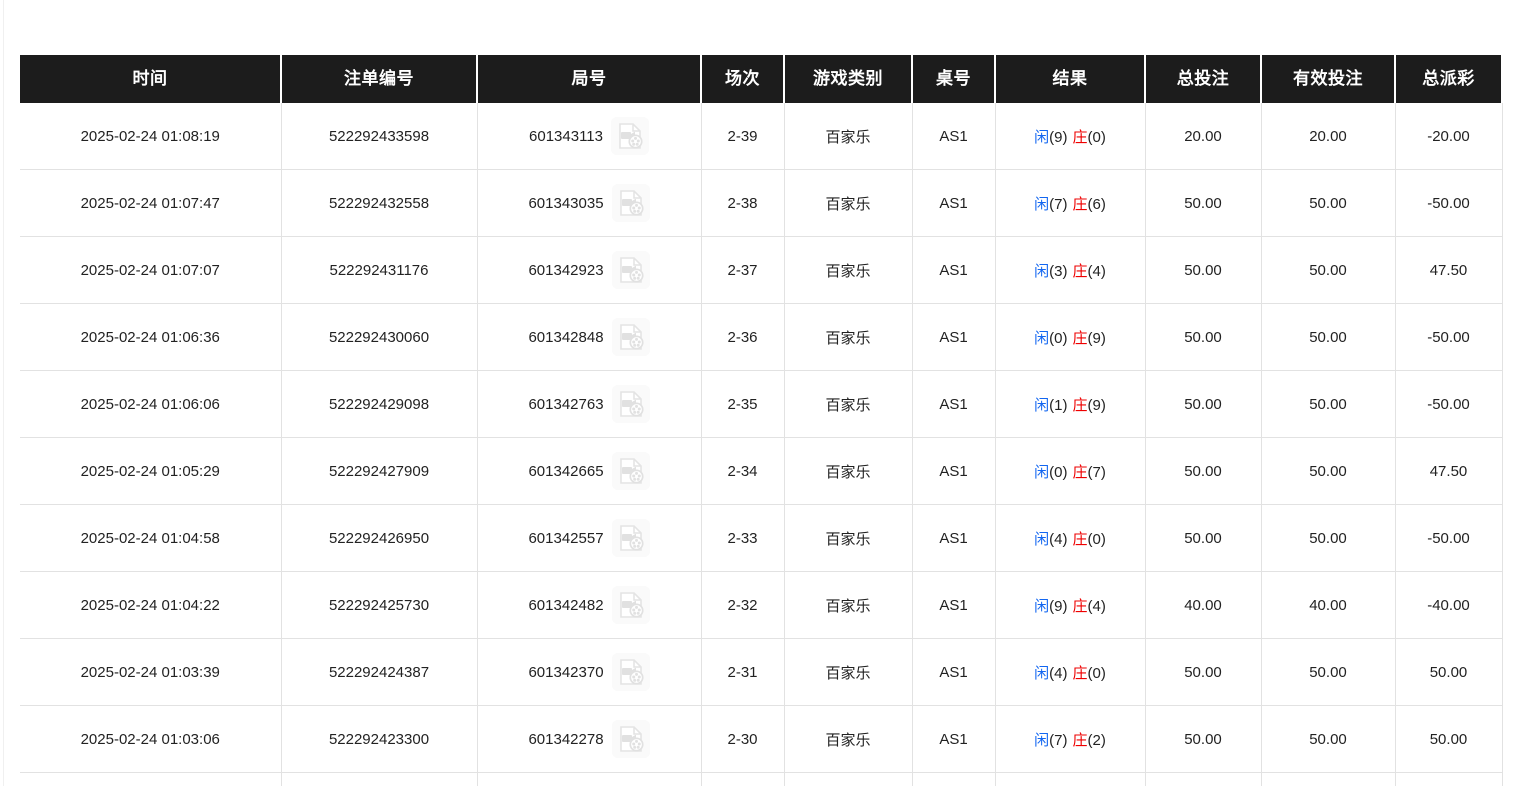 The image size is (1520, 786). Describe the element at coordinates (589, 79) in the screenshot. I see `column-header-round_no: 局号` at that location.